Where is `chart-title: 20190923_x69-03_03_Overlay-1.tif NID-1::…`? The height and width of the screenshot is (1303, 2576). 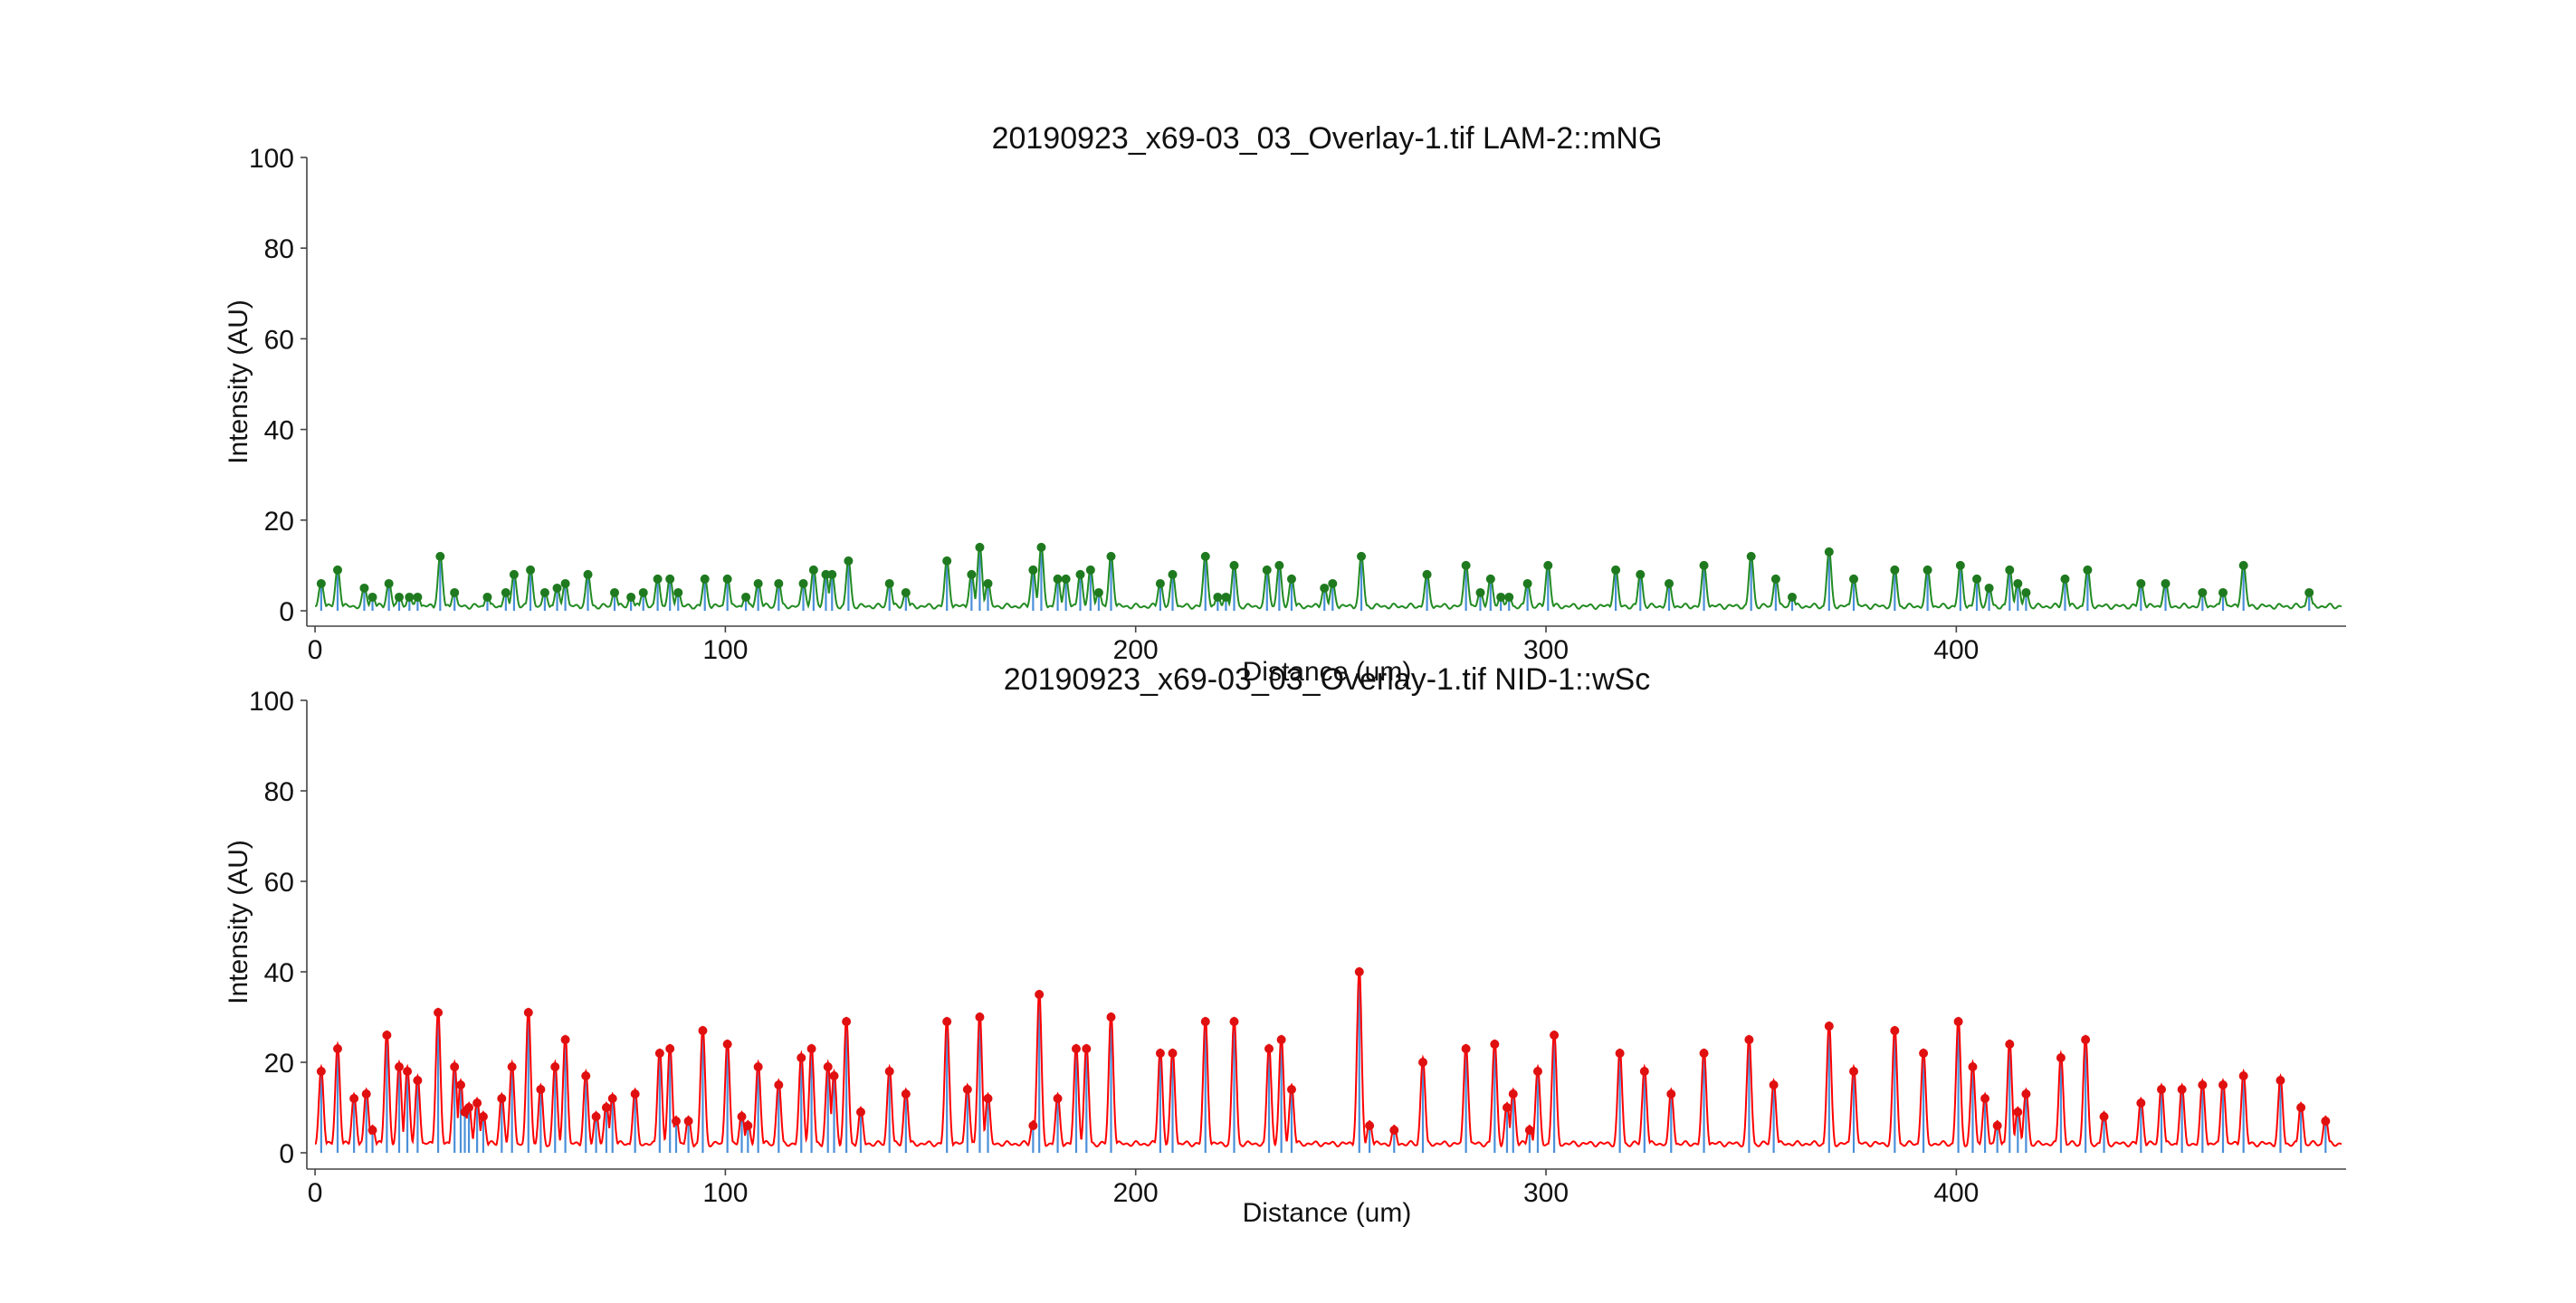 chart-title: 20190923_x69-03_03_Overlay-1.tif NID-1::… is located at coordinates (1327, 679).